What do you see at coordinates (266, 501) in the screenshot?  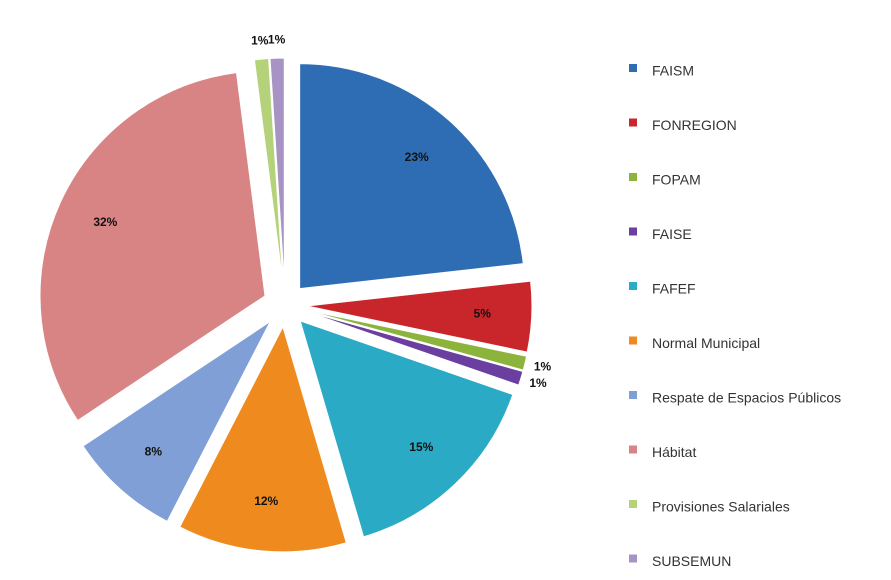 I see `value-label: 12%` at bounding box center [266, 501].